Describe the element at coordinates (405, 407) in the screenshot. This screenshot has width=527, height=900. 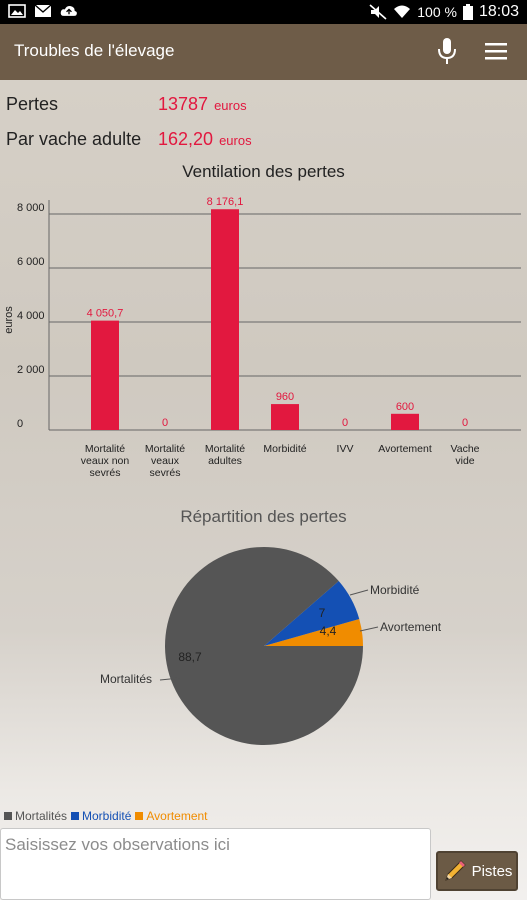
I see `bar-data-label: 600` at that location.